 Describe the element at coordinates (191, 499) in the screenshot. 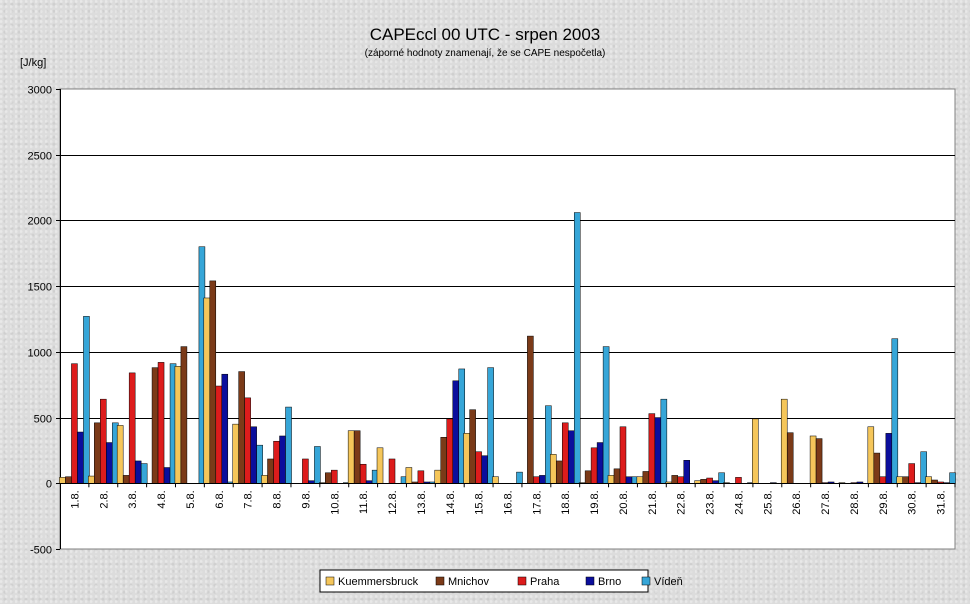

I see `x-tick-label: 5.8.` at that location.